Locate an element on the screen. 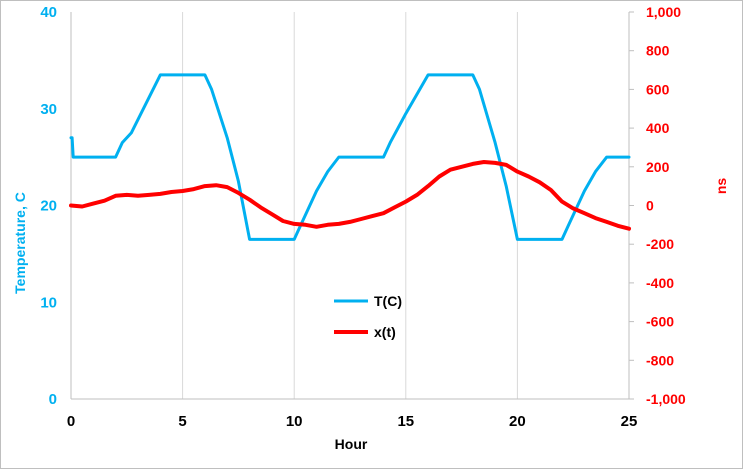  x-tick-label: 0 is located at coordinates (71, 421).